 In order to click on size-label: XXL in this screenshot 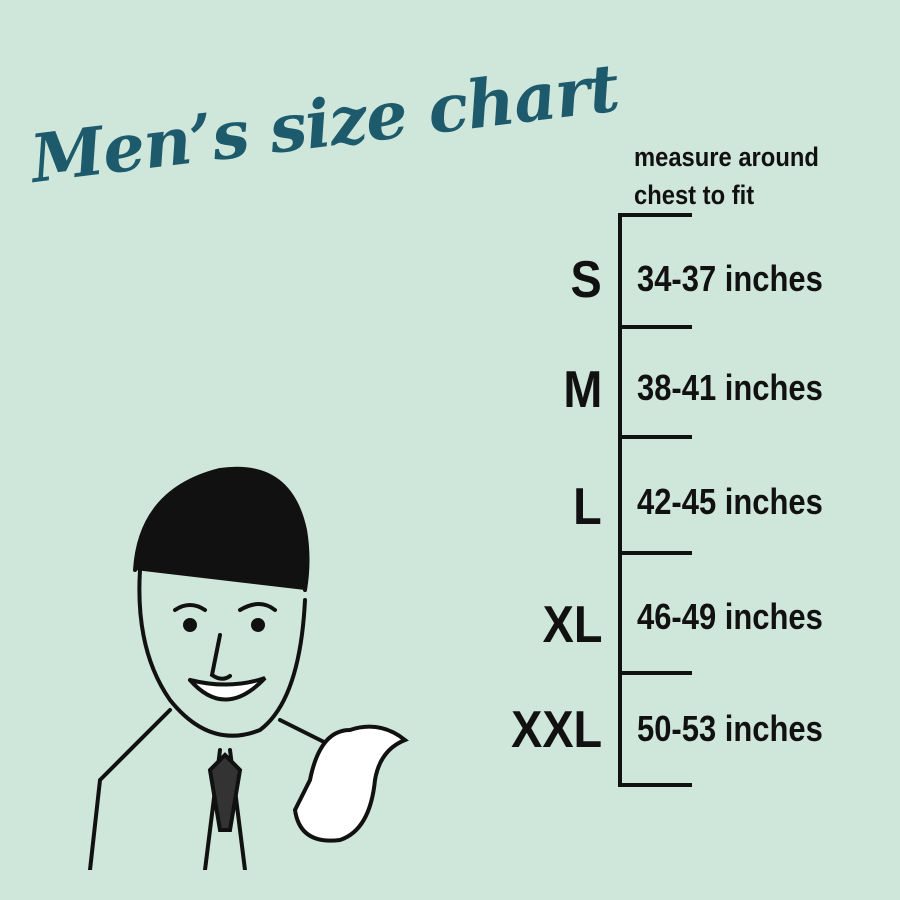, I will do `click(556, 730)`.